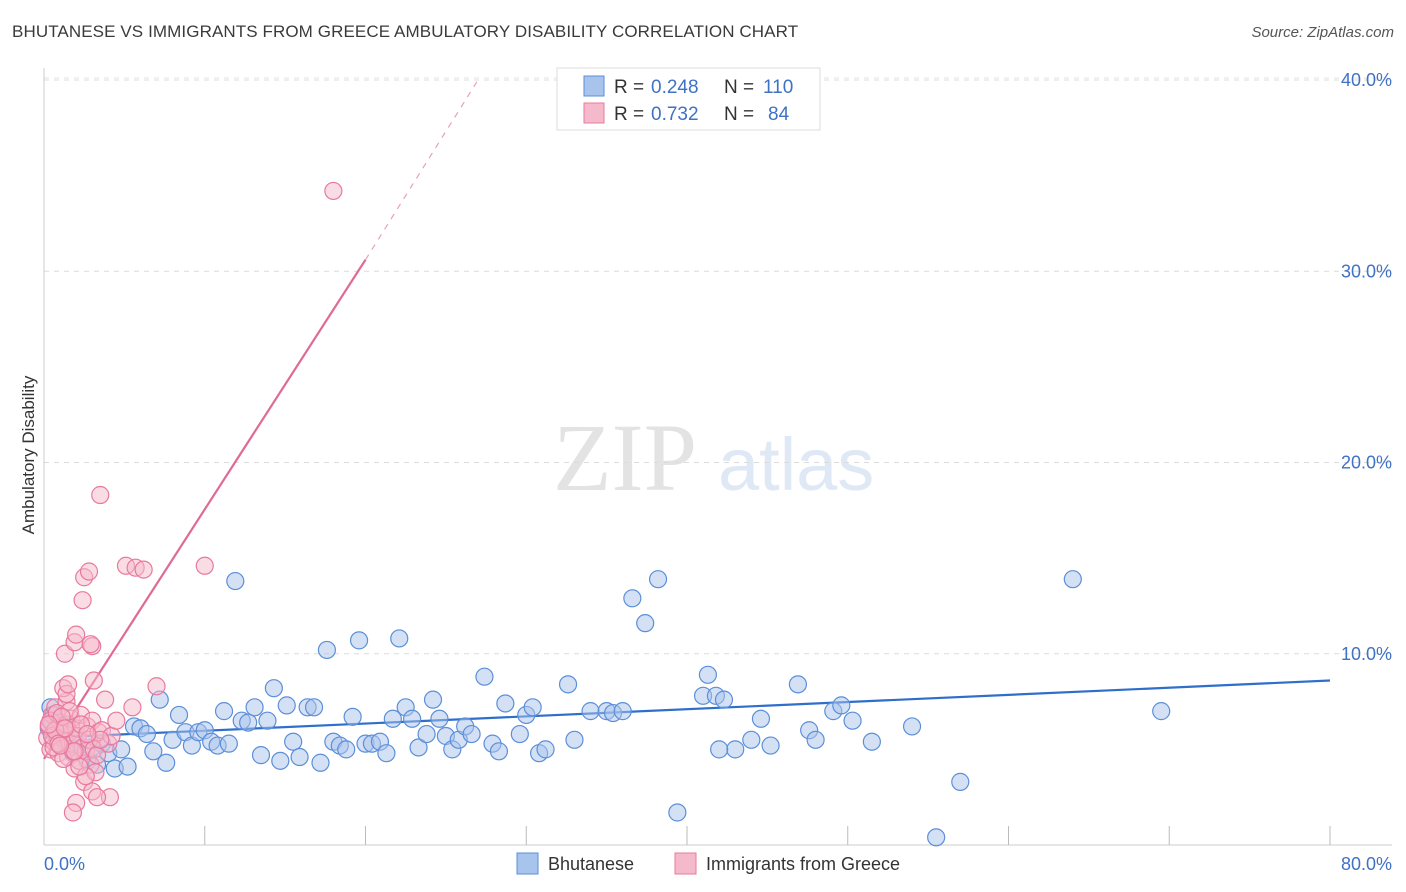 Image resolution: width=1406 pixels, height=892 pixels. What do you see at coordinates (1366, 864) in the screenshot?
I see `x-tick-label-max: 80.0%` at bounding box center [1366, 864].